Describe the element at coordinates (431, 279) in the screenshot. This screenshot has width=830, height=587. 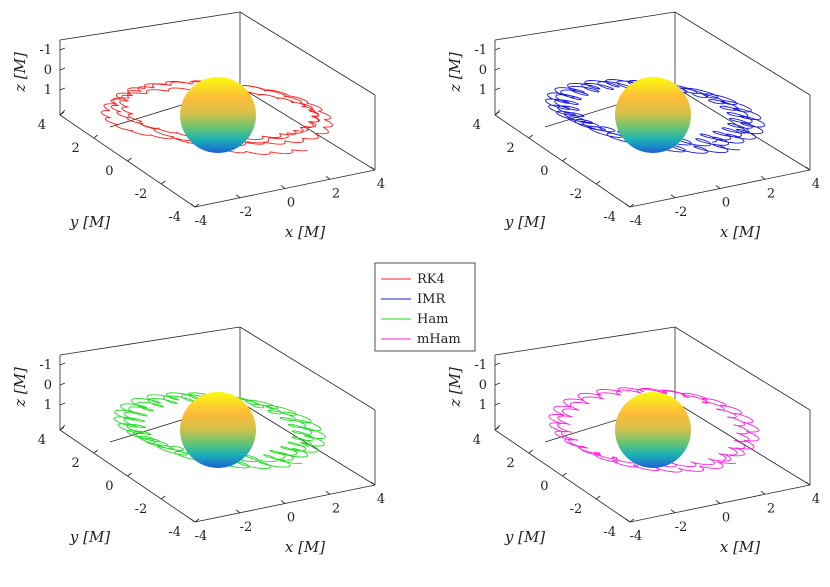
I see `legend-entry-label: RK4` at that location.